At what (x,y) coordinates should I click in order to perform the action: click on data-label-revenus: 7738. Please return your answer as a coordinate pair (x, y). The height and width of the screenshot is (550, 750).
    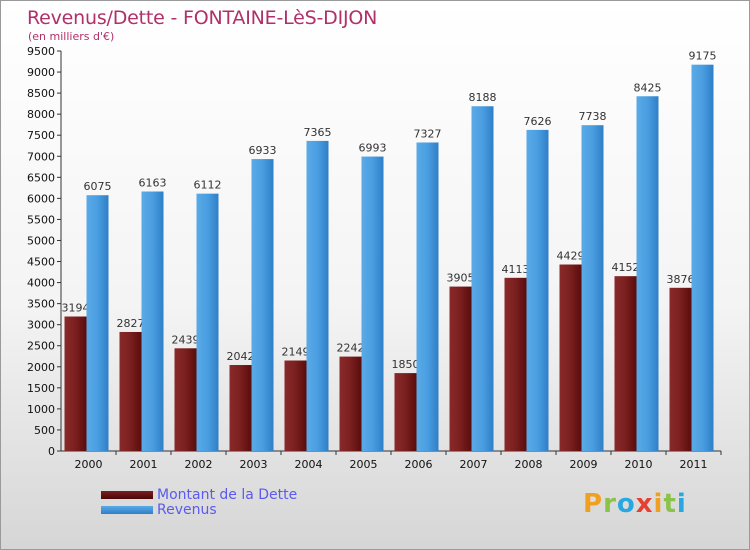
    Looking at the image, I should click on (593, 116).